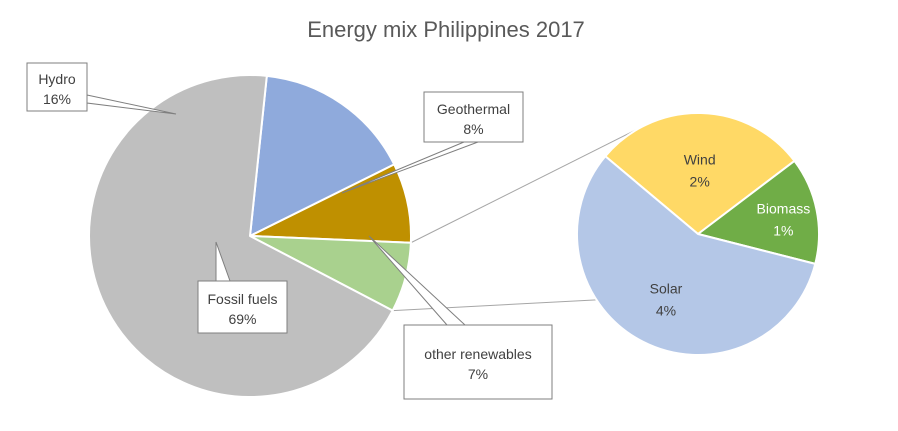  Describe the element at coordinates (529, 183) in the screenshot. I see `connector-line-top` at that location.